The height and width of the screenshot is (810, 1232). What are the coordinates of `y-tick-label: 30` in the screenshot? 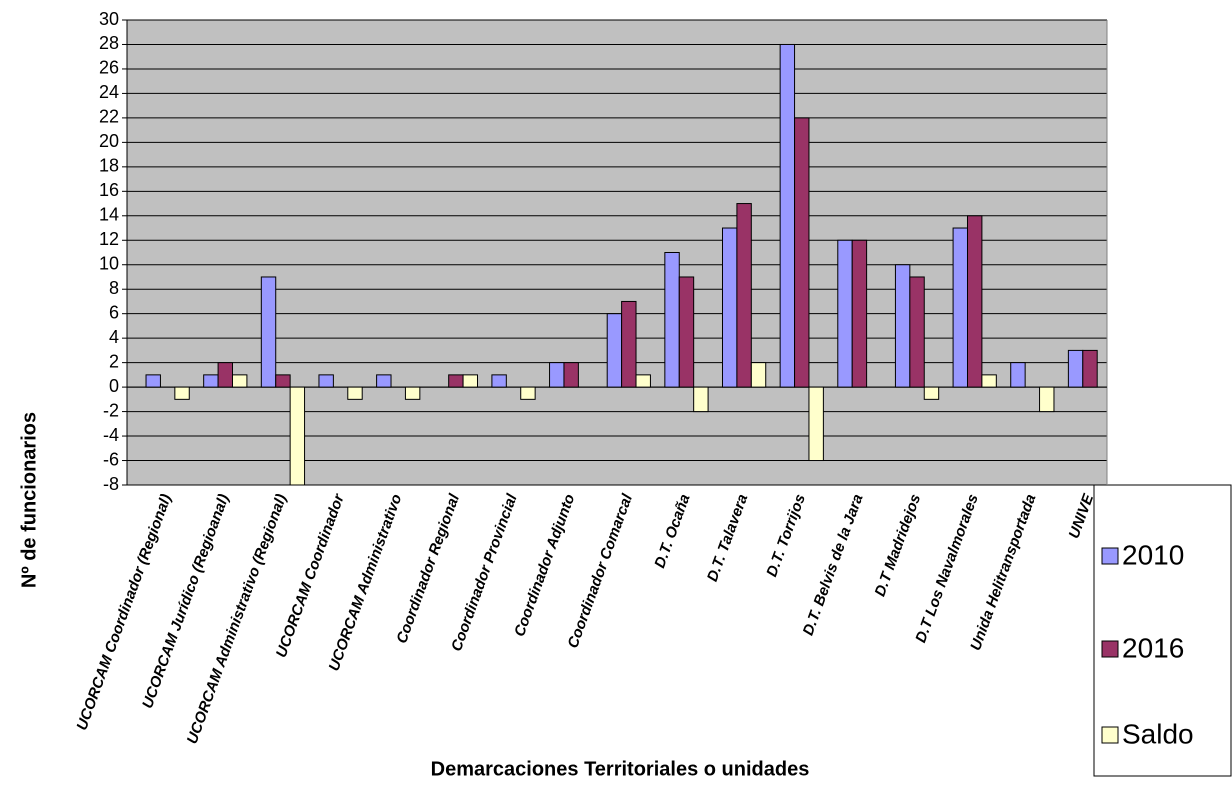 It's located at (109, 19).